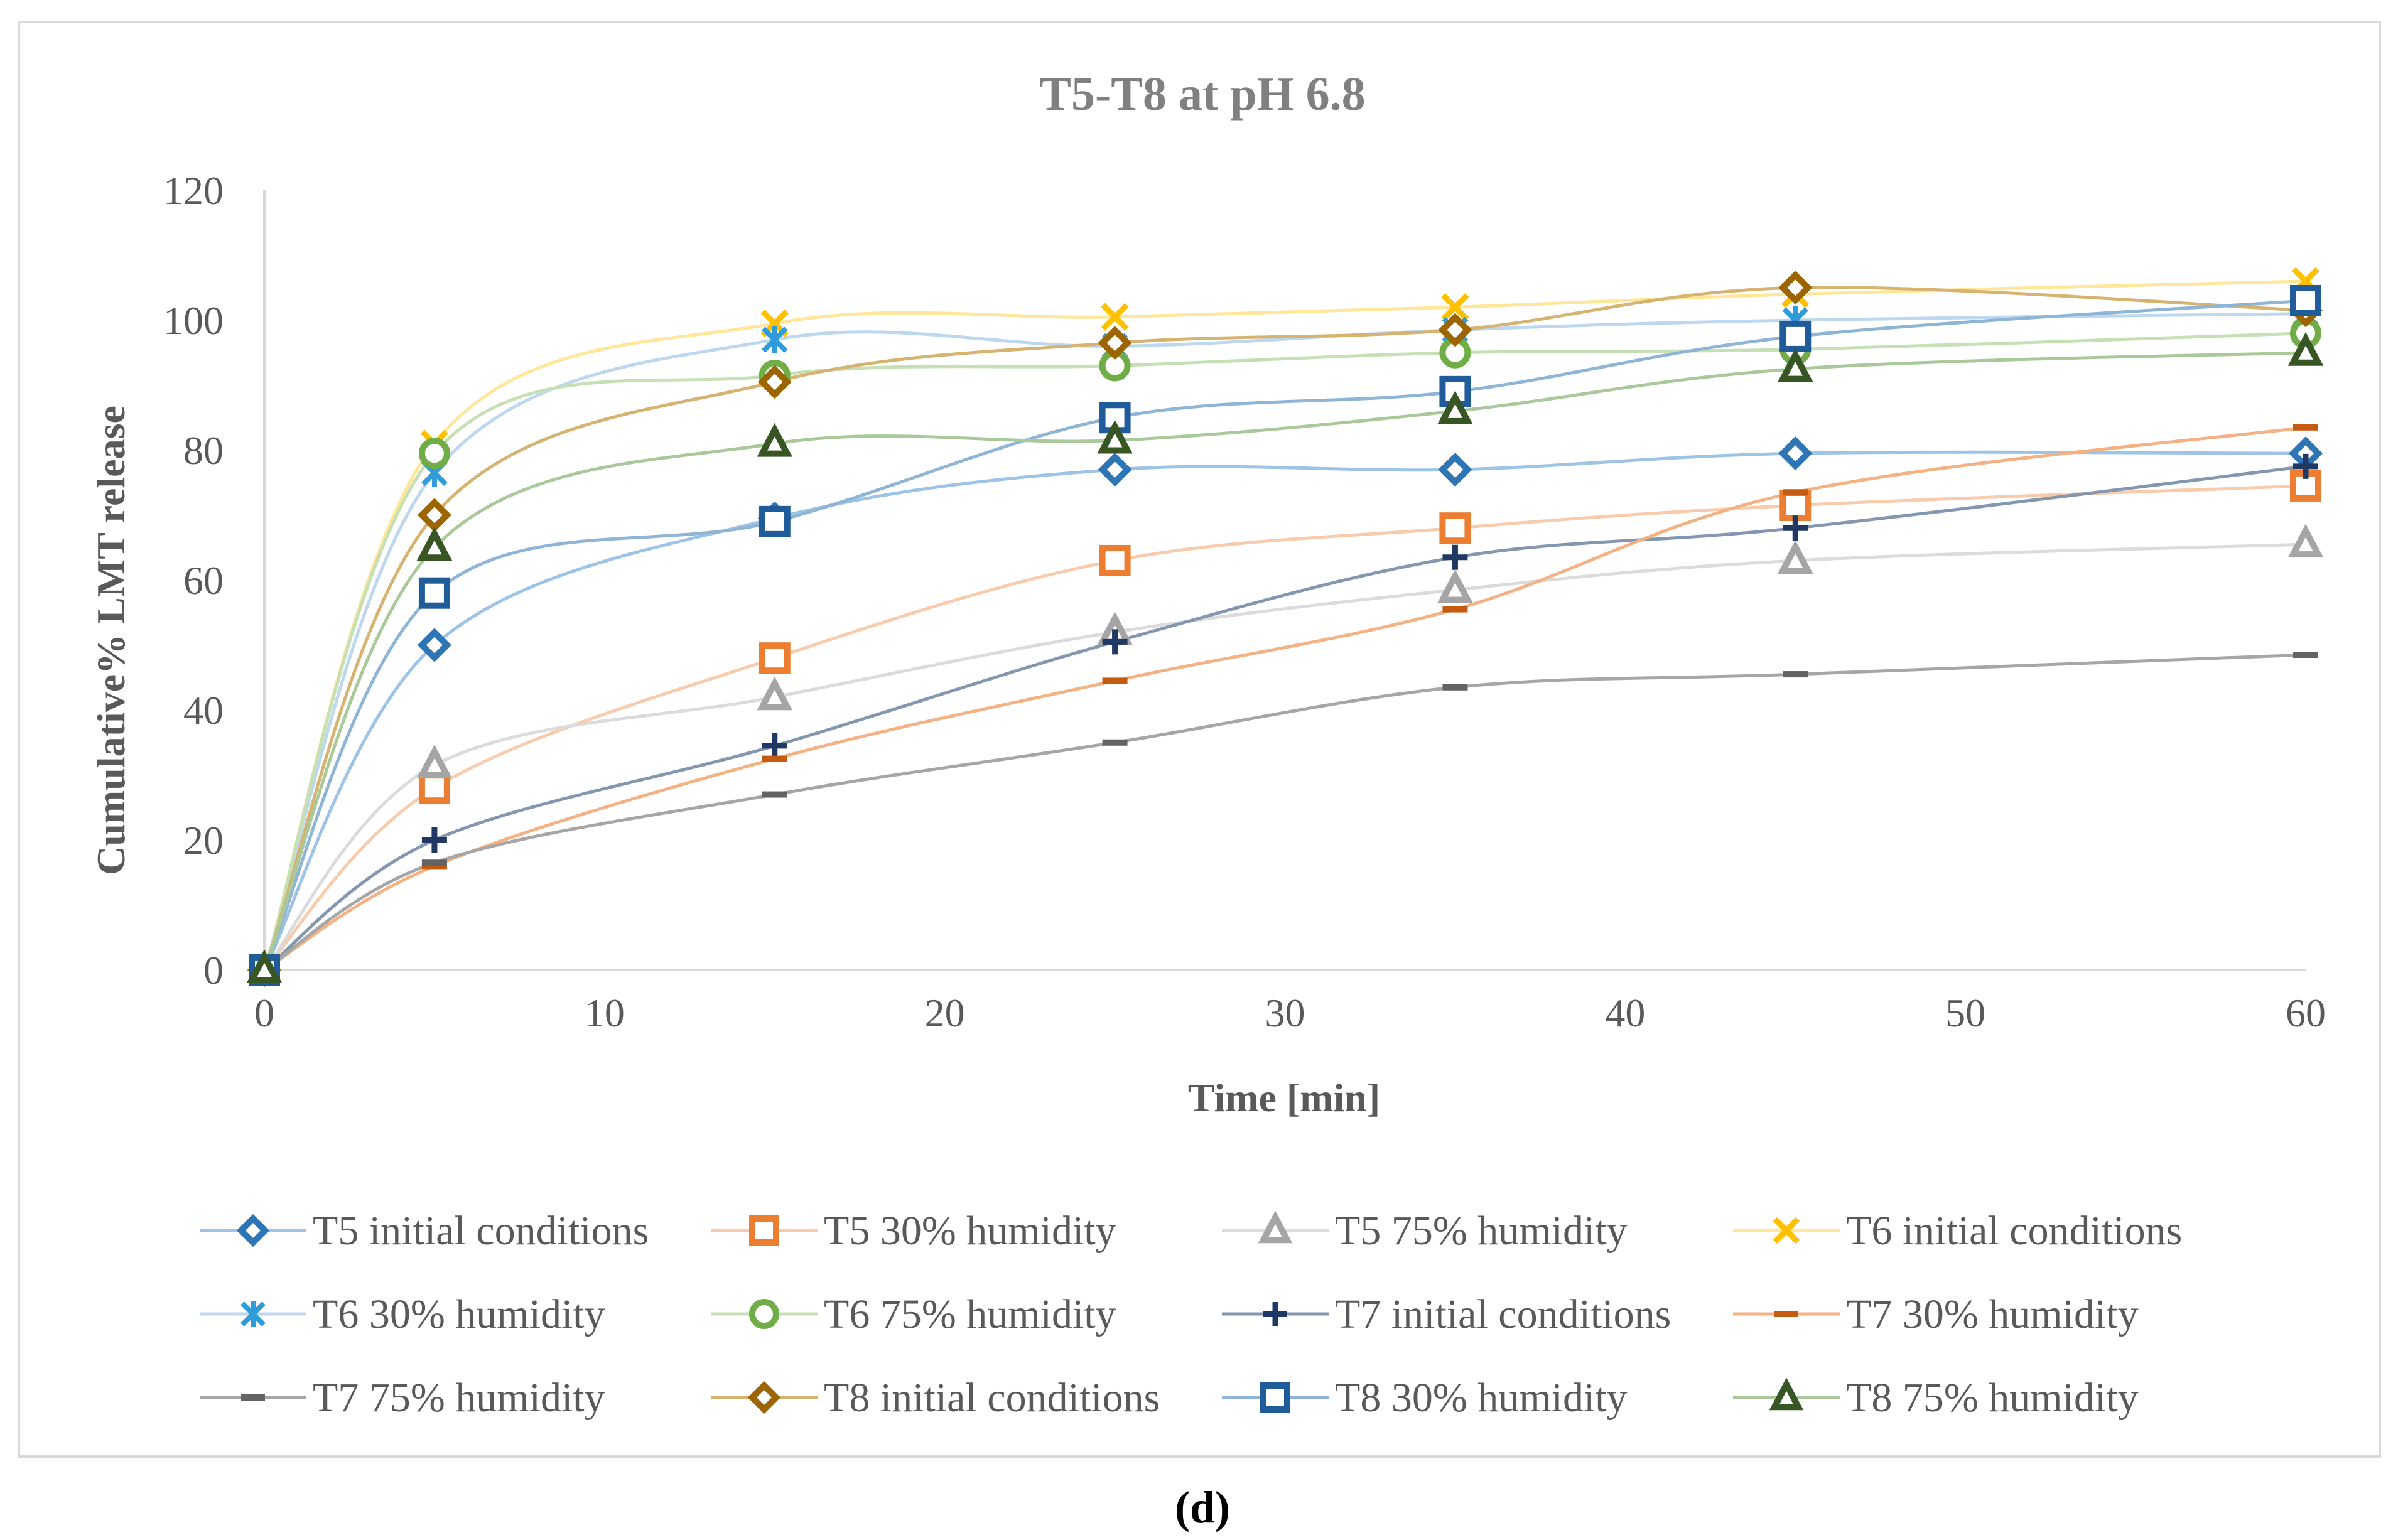  What do you see at coordinates (1482, 1231) in the screenshot?
I see `legend-label-2: T5 75% humidity` at bounding box center [1482, 1231].